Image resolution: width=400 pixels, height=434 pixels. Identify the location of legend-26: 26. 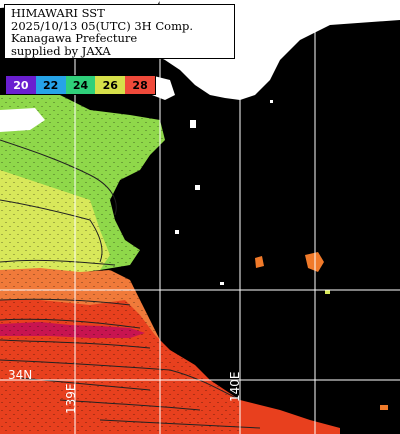
(110, 85).